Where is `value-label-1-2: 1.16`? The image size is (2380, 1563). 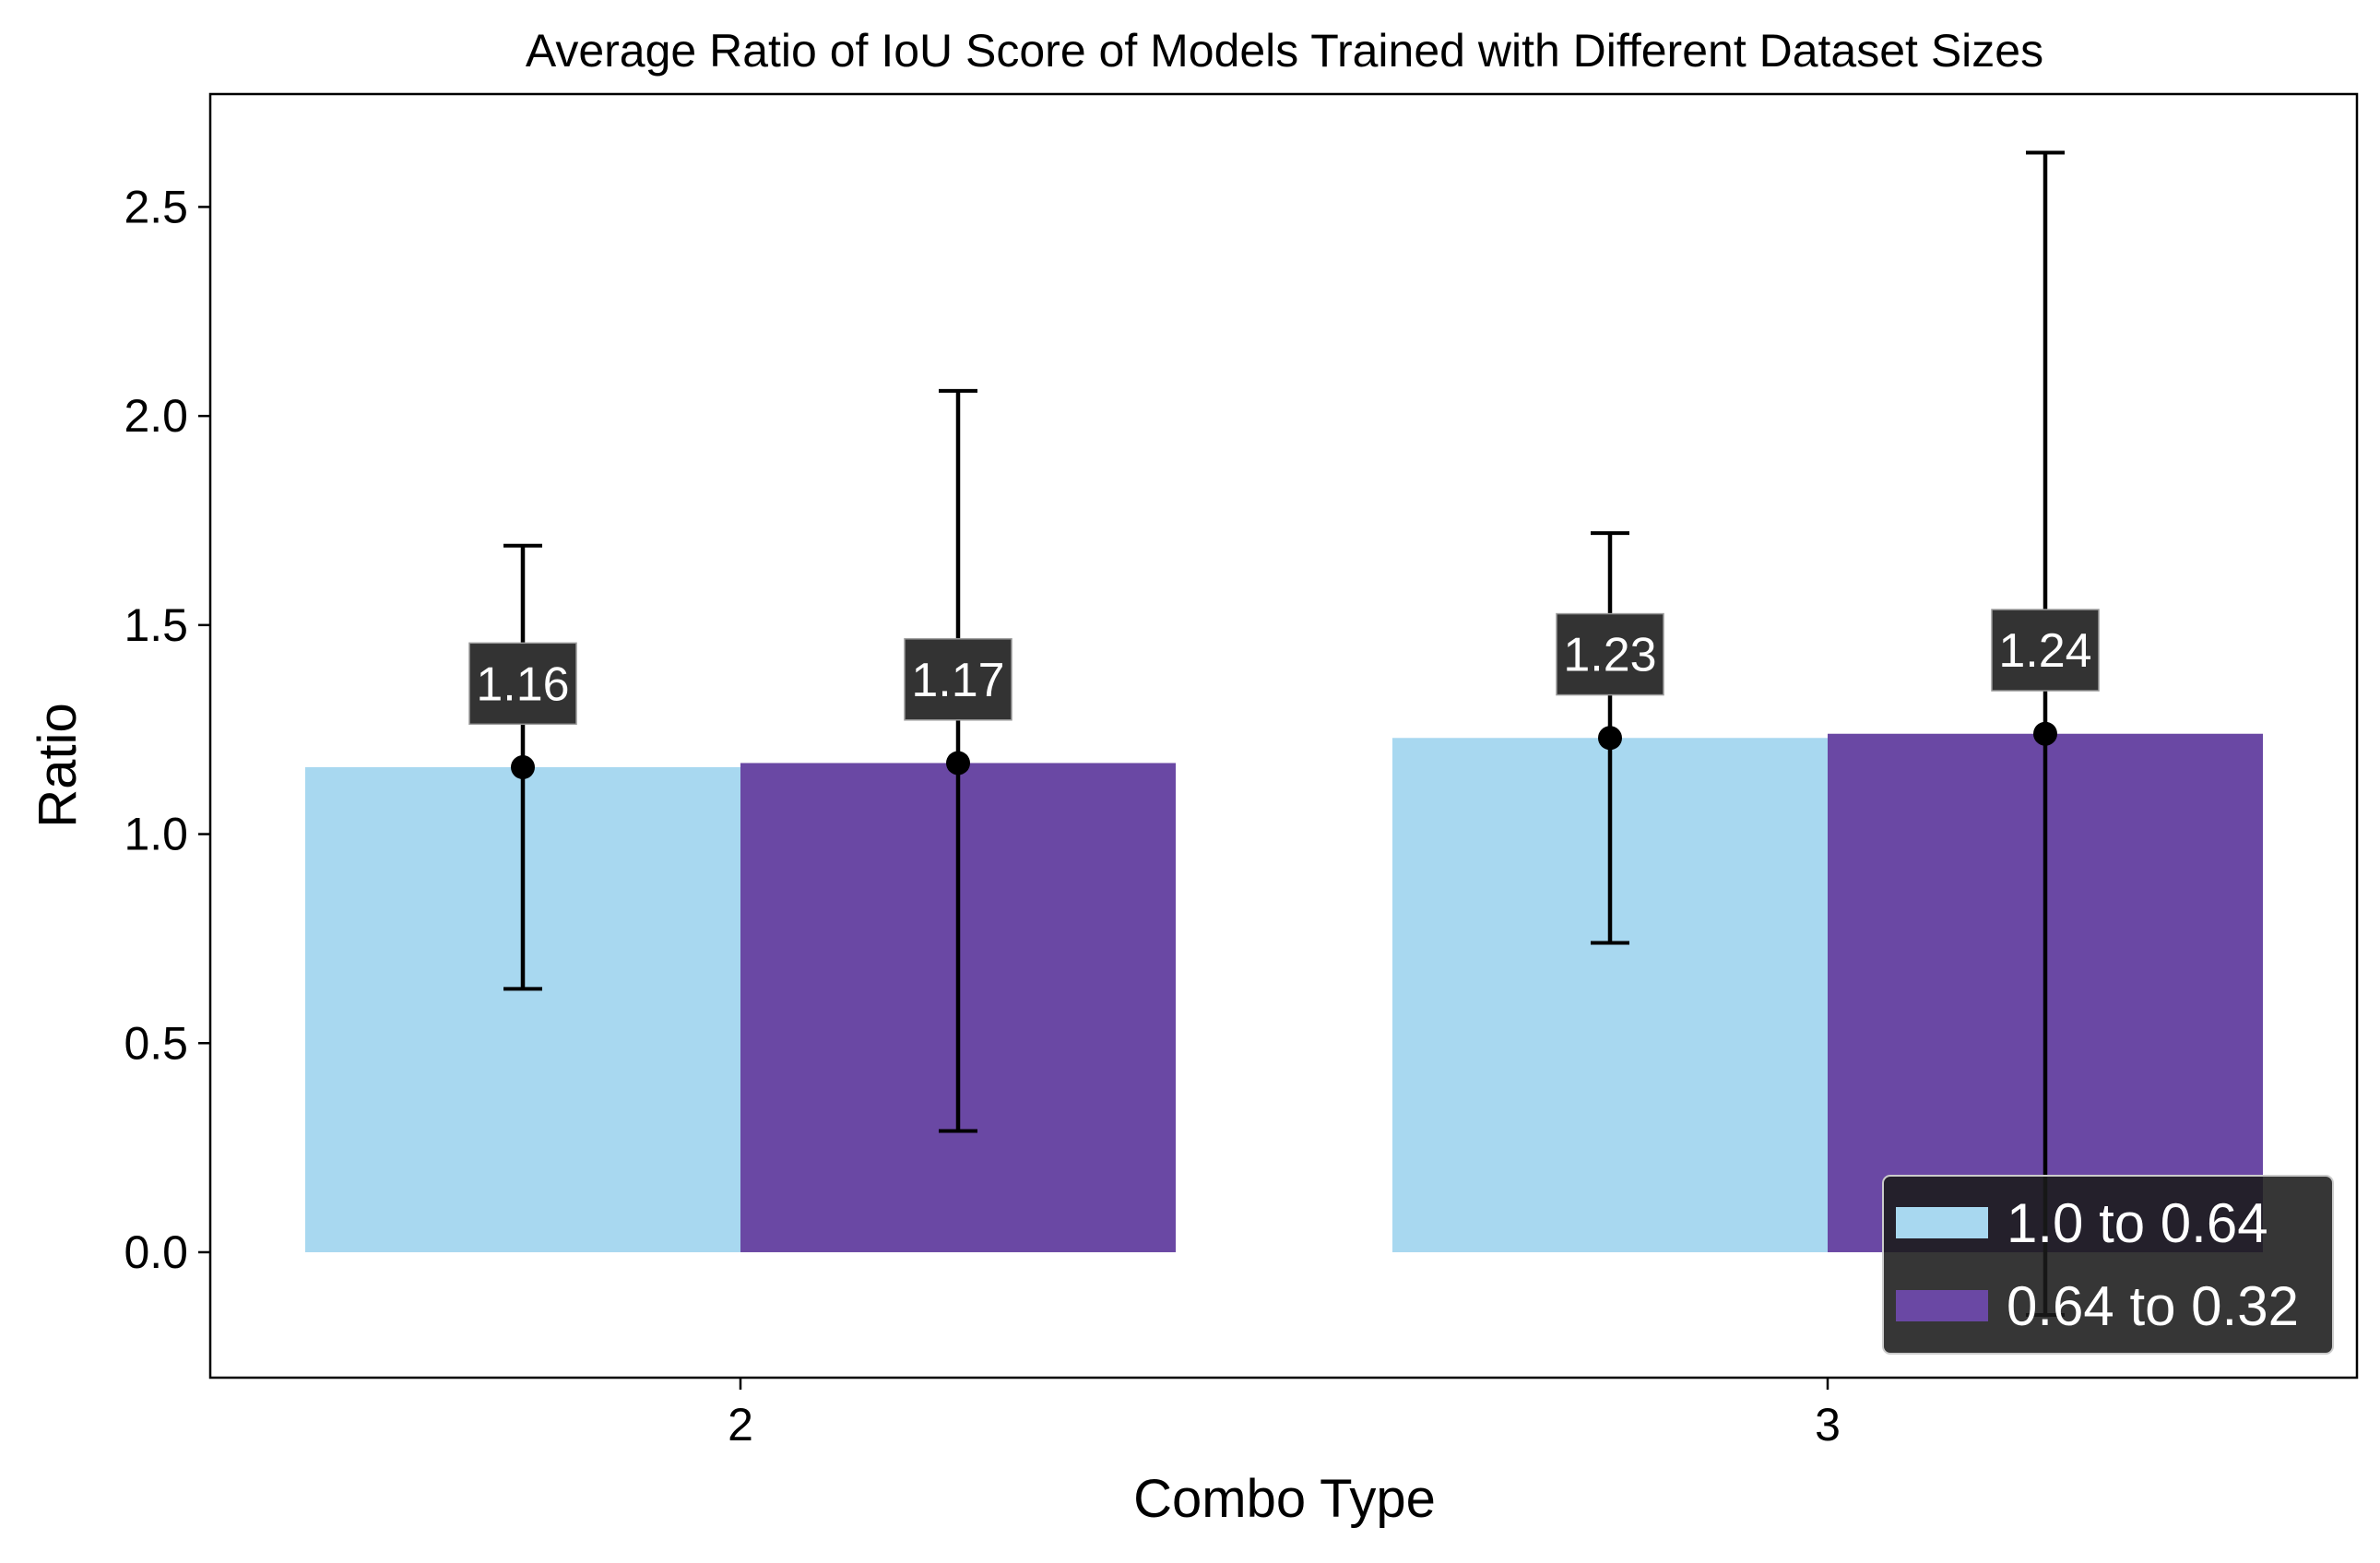
value-label-1-2: 1.16 is located at coordinates (522, 684).